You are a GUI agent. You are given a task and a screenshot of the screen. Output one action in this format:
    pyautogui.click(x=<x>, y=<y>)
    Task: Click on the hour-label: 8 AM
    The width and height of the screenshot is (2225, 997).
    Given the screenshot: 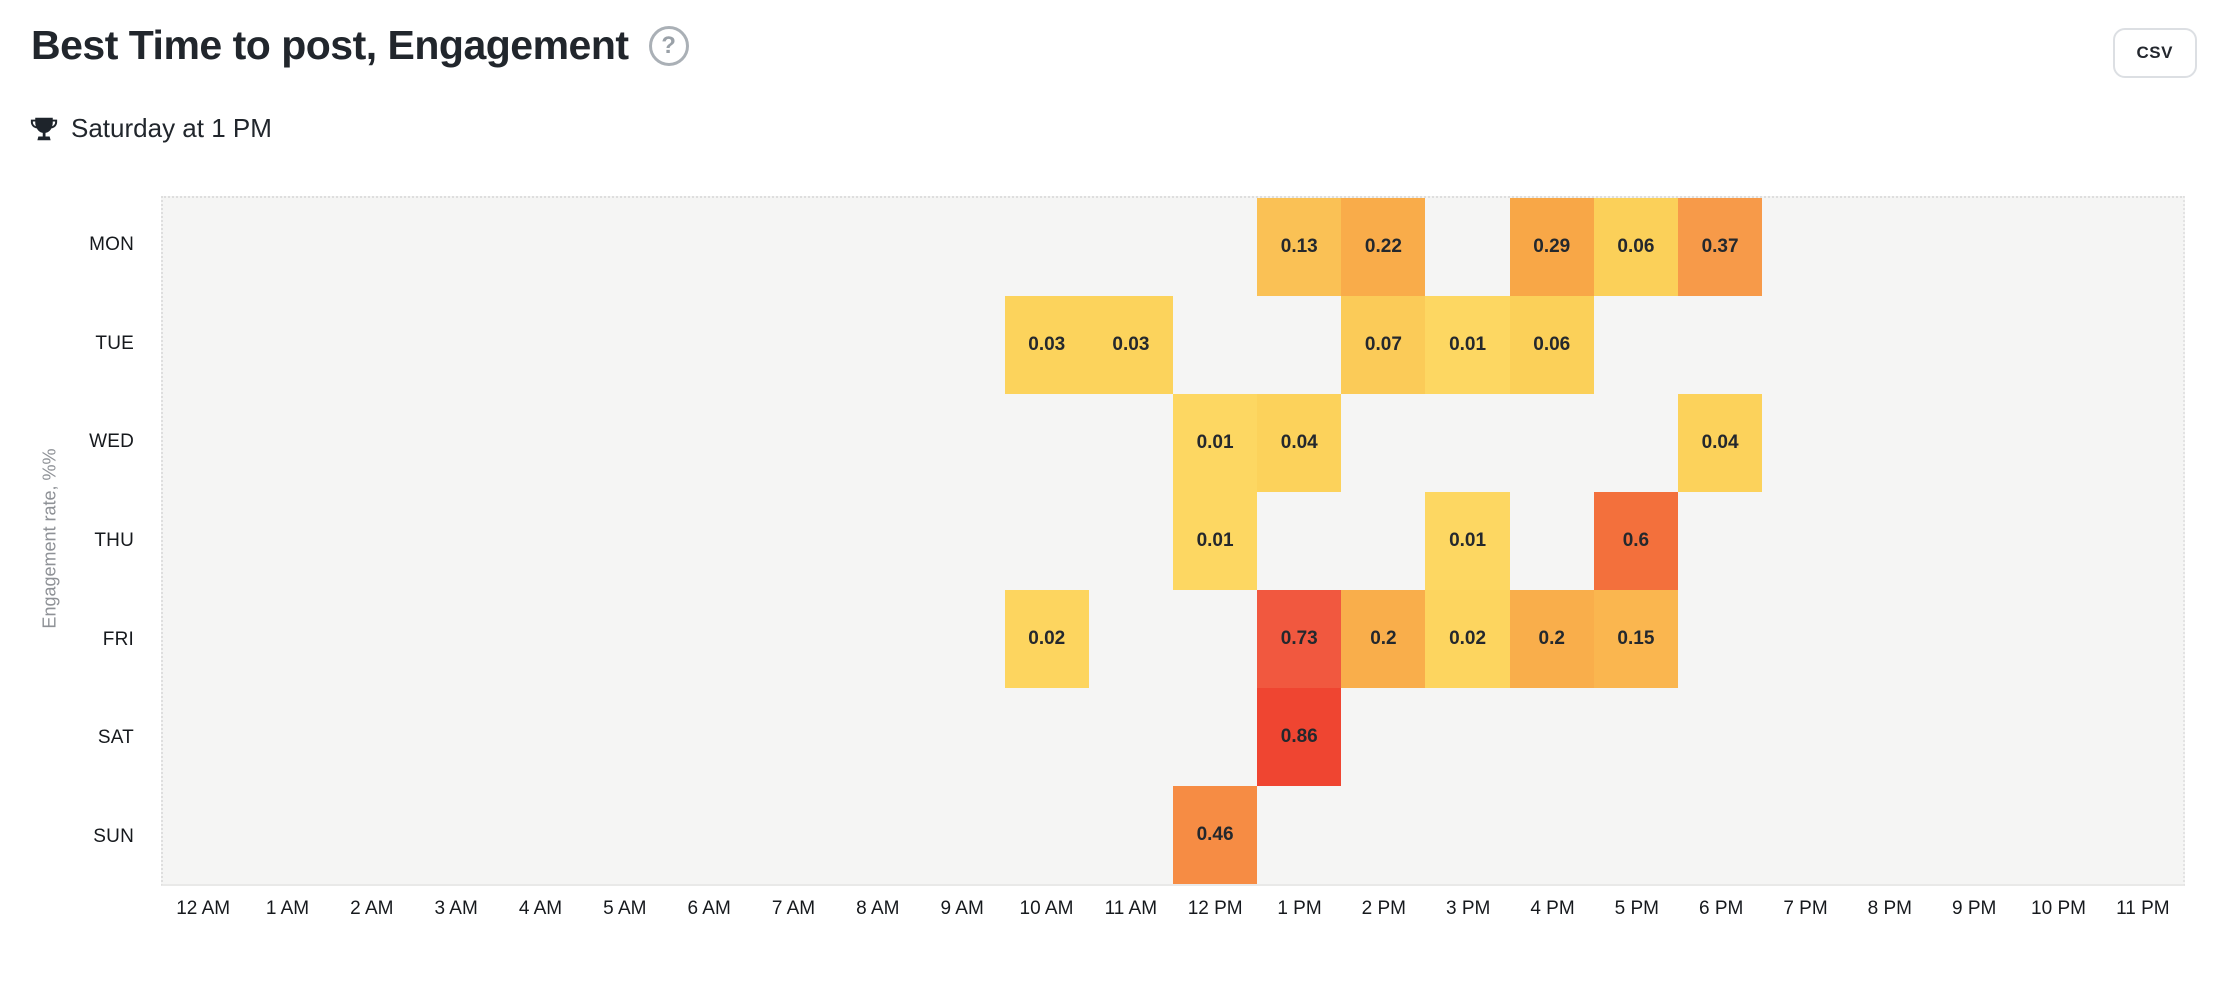 What is the action you would take?
    pyautogui.click(x=878, y=908)
    